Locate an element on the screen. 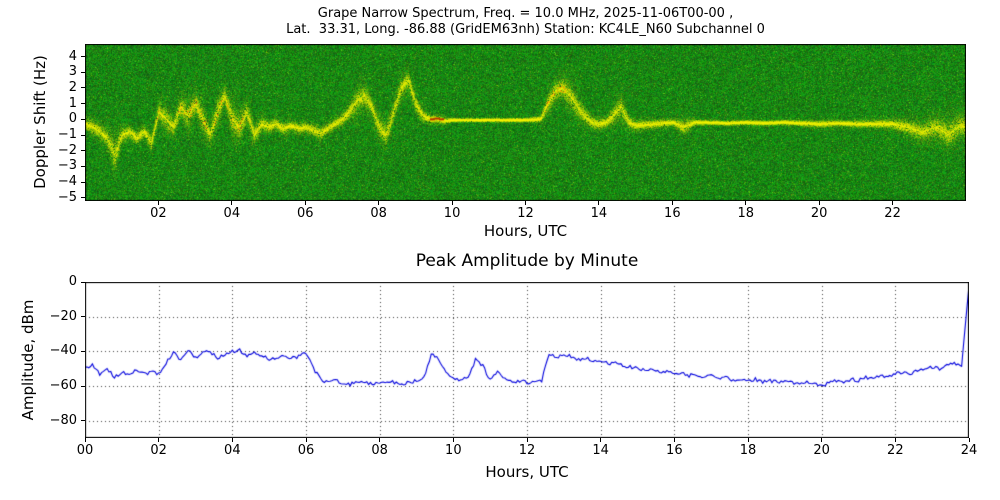  spectrogram-y-tick-label: −4 is located at coordinates (67, 182).